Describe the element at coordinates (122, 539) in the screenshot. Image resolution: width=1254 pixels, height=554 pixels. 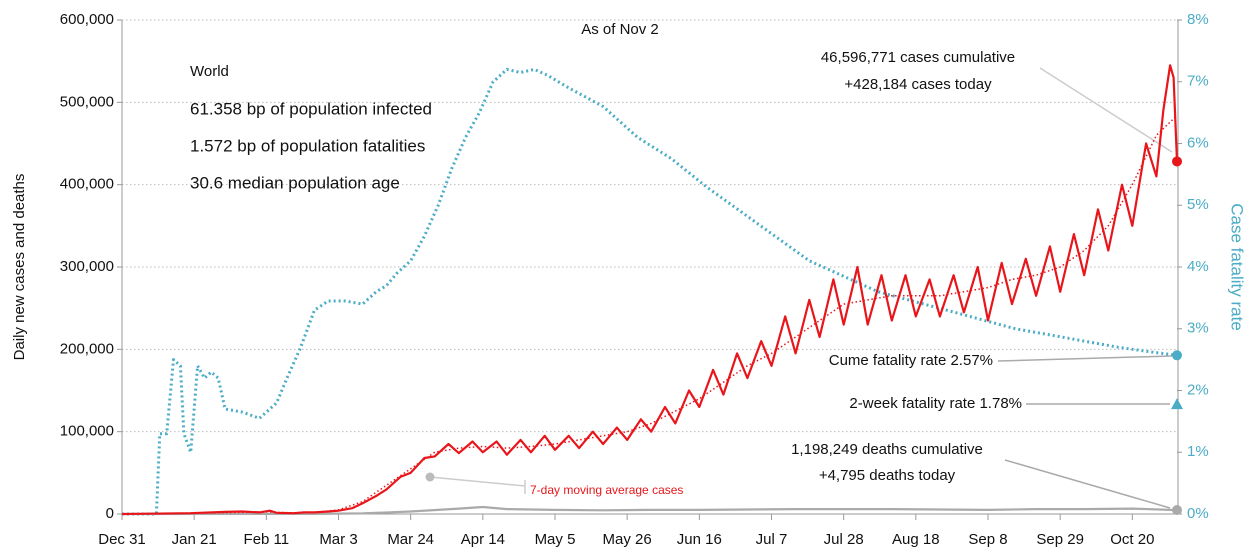
I see `x-tick-label: Dec 31` at that location.